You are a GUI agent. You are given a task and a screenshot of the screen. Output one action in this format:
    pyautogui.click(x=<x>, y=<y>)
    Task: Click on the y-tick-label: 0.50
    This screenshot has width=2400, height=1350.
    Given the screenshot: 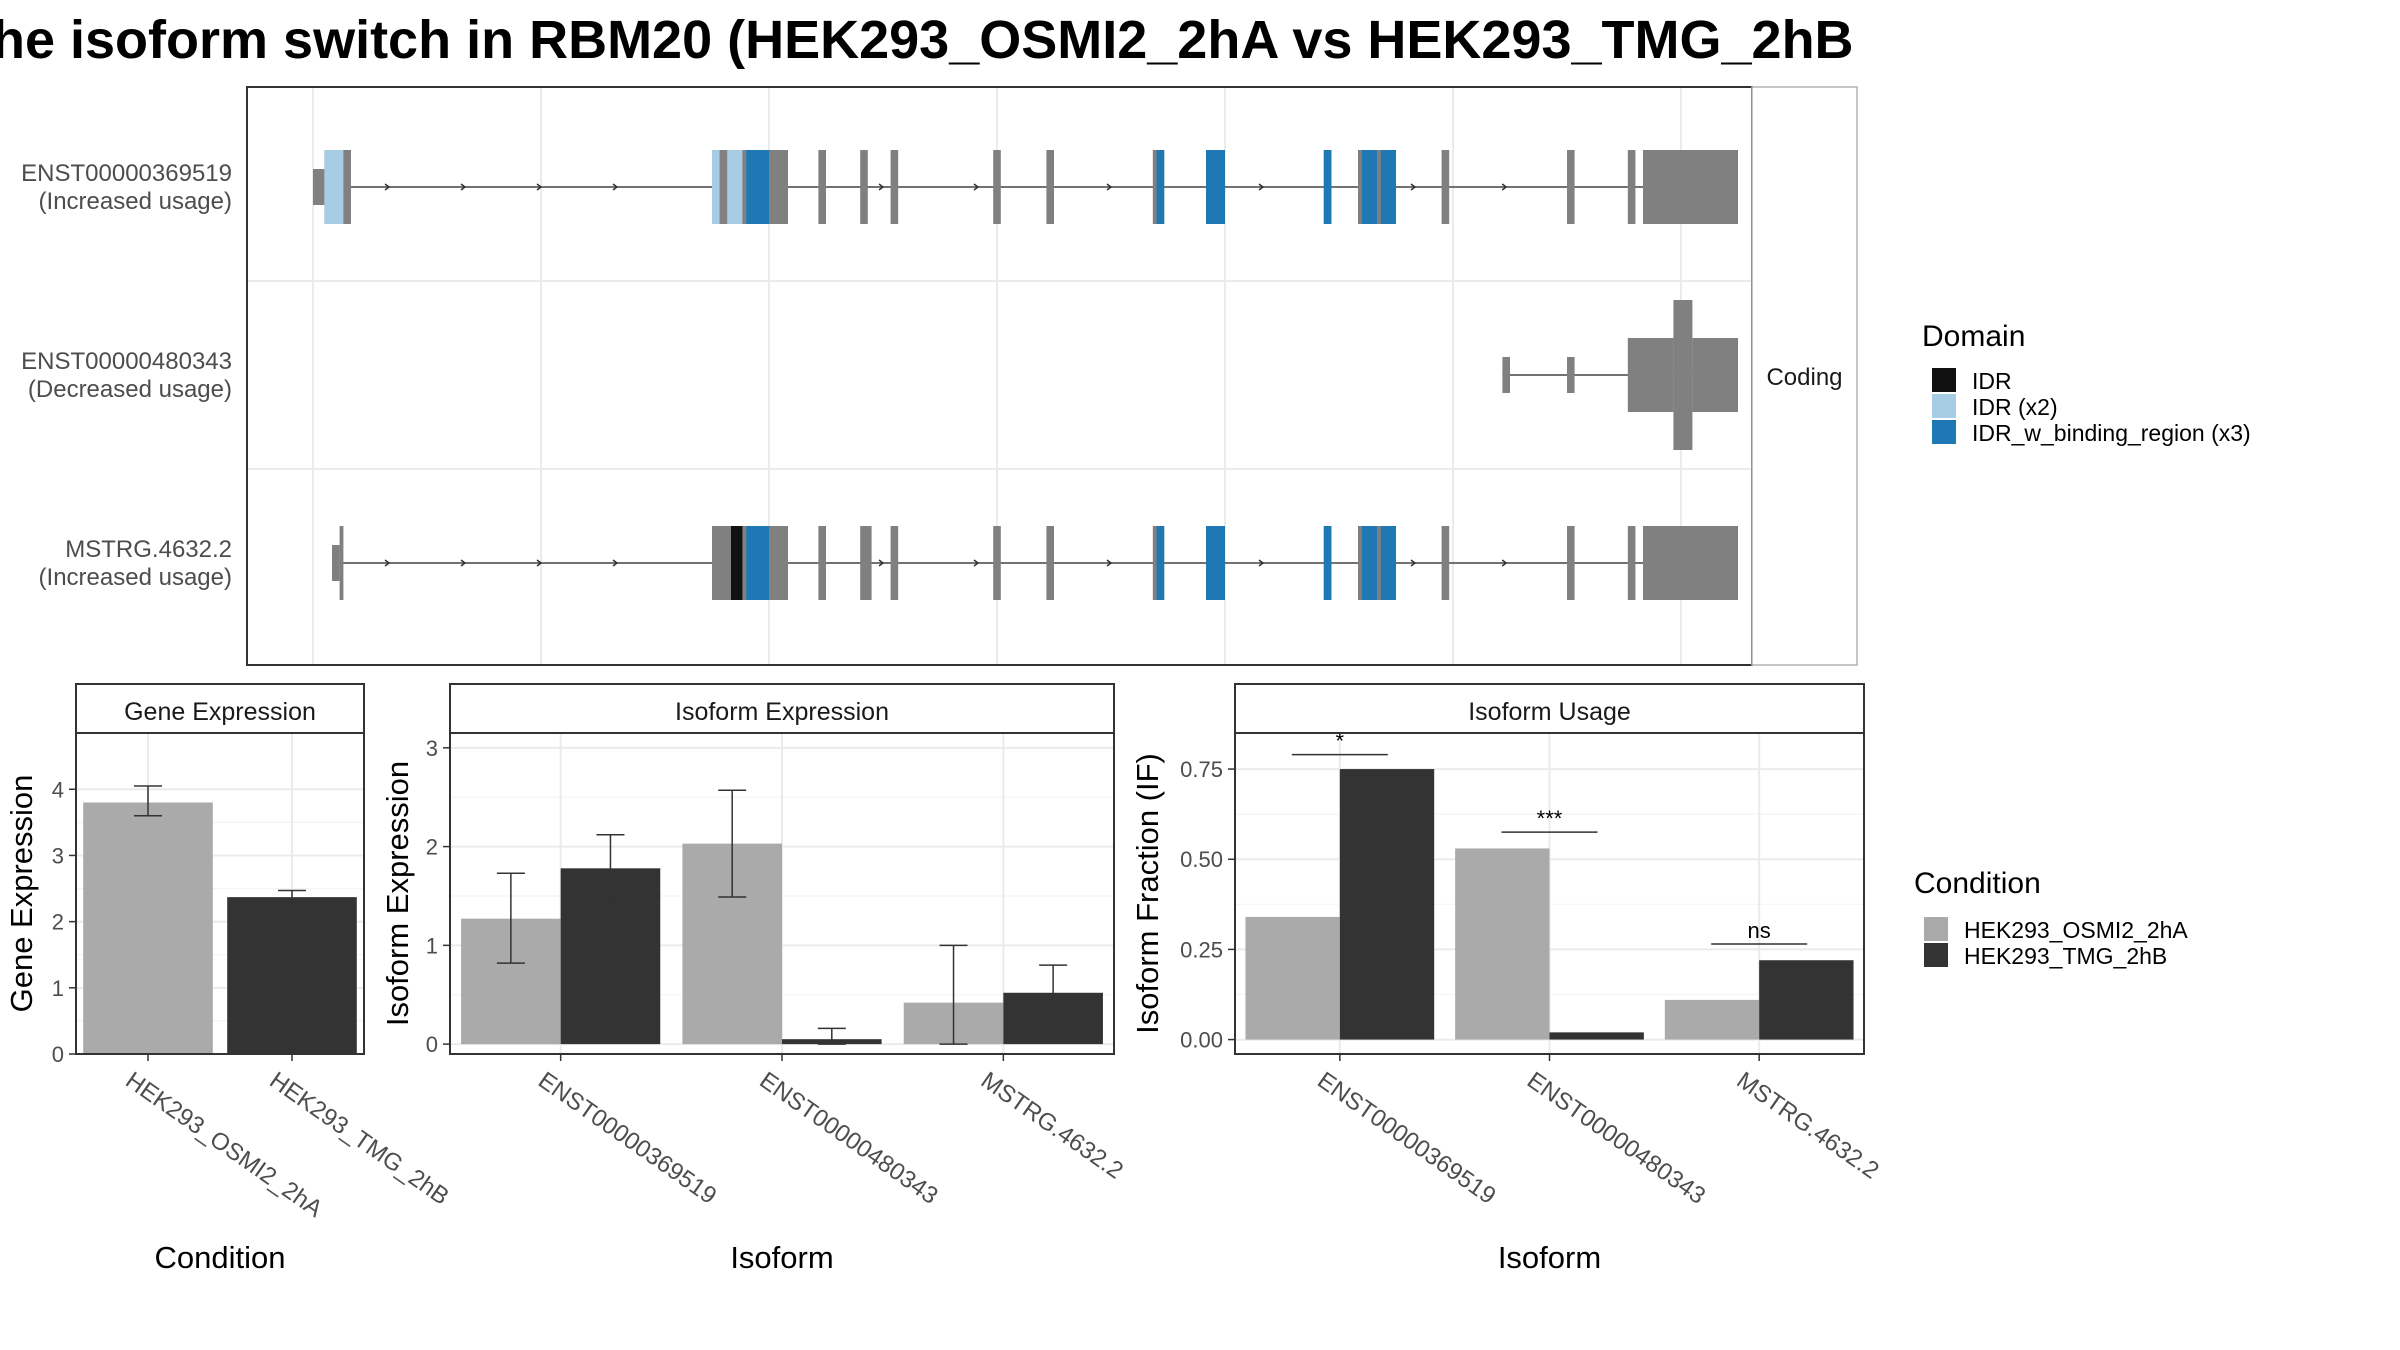 What is the action you would take?
    pyautogui.click(x=1201, y=859)
    